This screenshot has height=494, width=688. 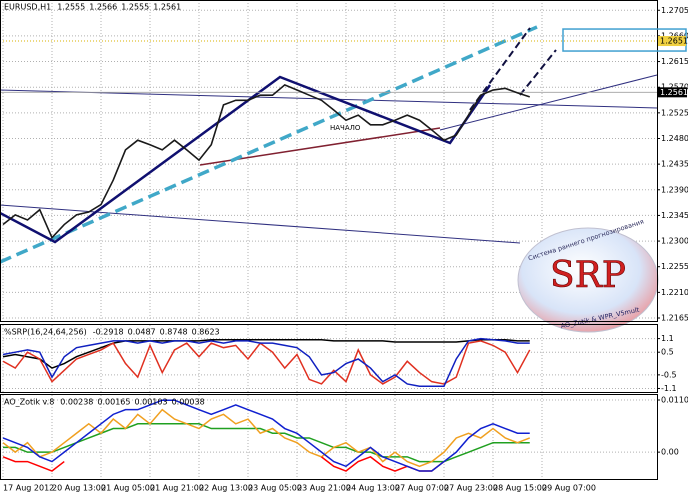 I want to click on panel-title: AO_Zotik v.8, so click(x=29, y=402).